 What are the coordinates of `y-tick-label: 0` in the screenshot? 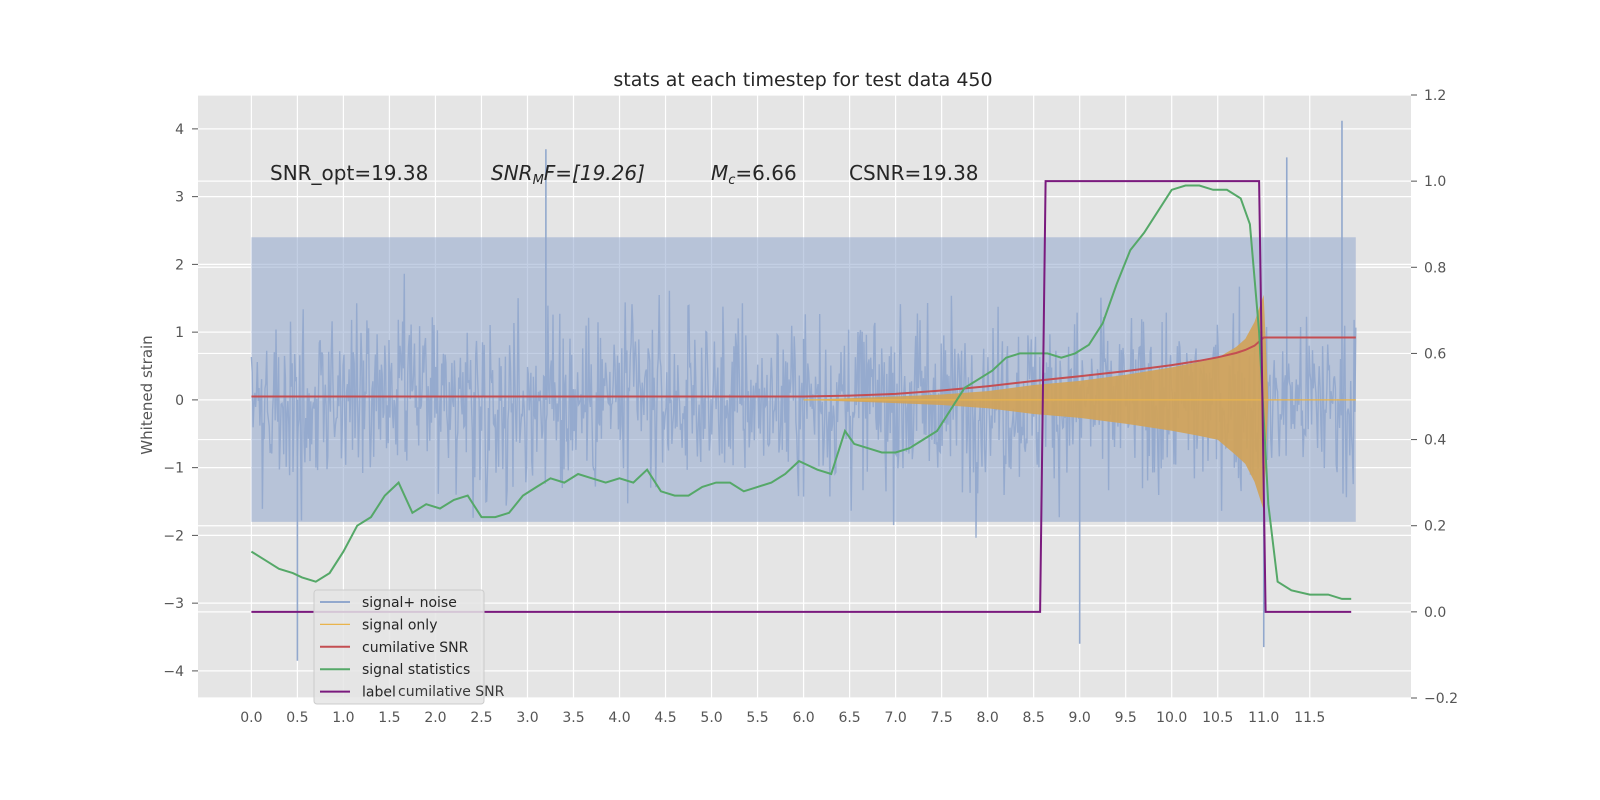 It's located at (179, 401).